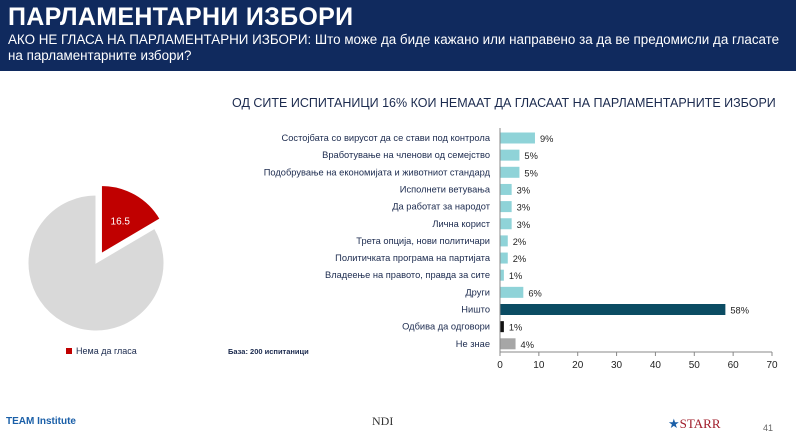  What do you see at coordinates (121, 221) in the screenshot?
I see `pie-data-label: 16.5` at bounding box center [121, 221].